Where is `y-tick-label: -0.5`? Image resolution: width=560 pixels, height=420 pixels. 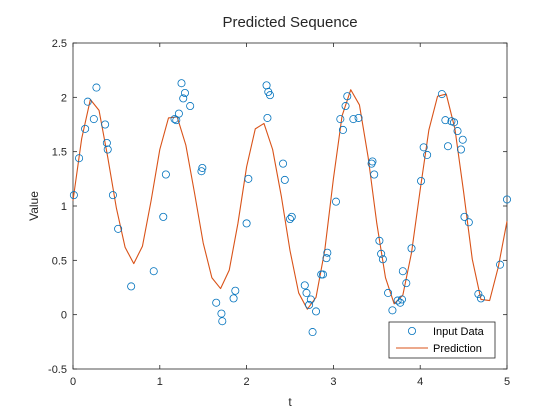
y-tick-label: -0.5 is located at coordinates (57, 370).